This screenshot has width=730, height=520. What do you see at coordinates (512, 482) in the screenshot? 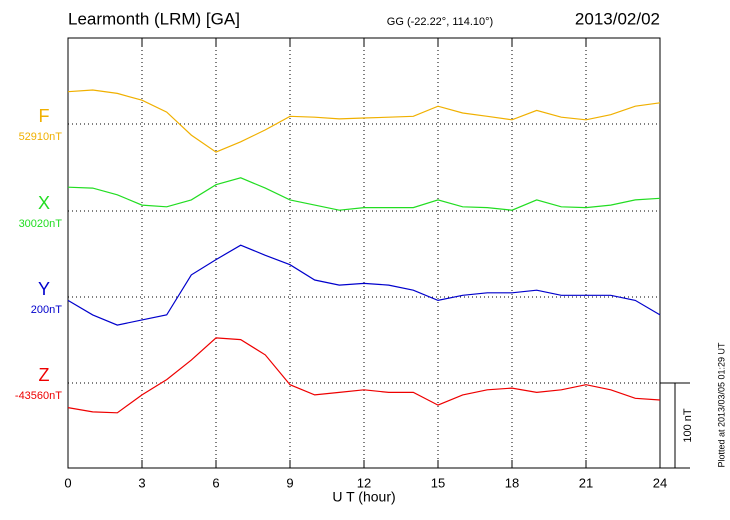
I see `x-tick-label: 18` at bounding box center [512, 482].